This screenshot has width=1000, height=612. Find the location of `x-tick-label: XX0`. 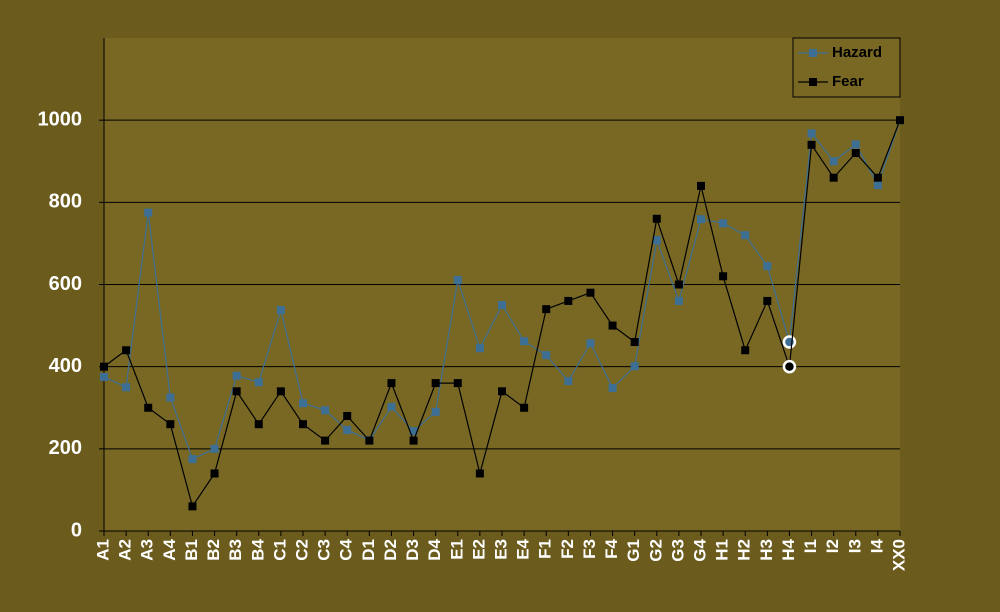

x-tick-label: XX0 is located at coordinates (898, 555).